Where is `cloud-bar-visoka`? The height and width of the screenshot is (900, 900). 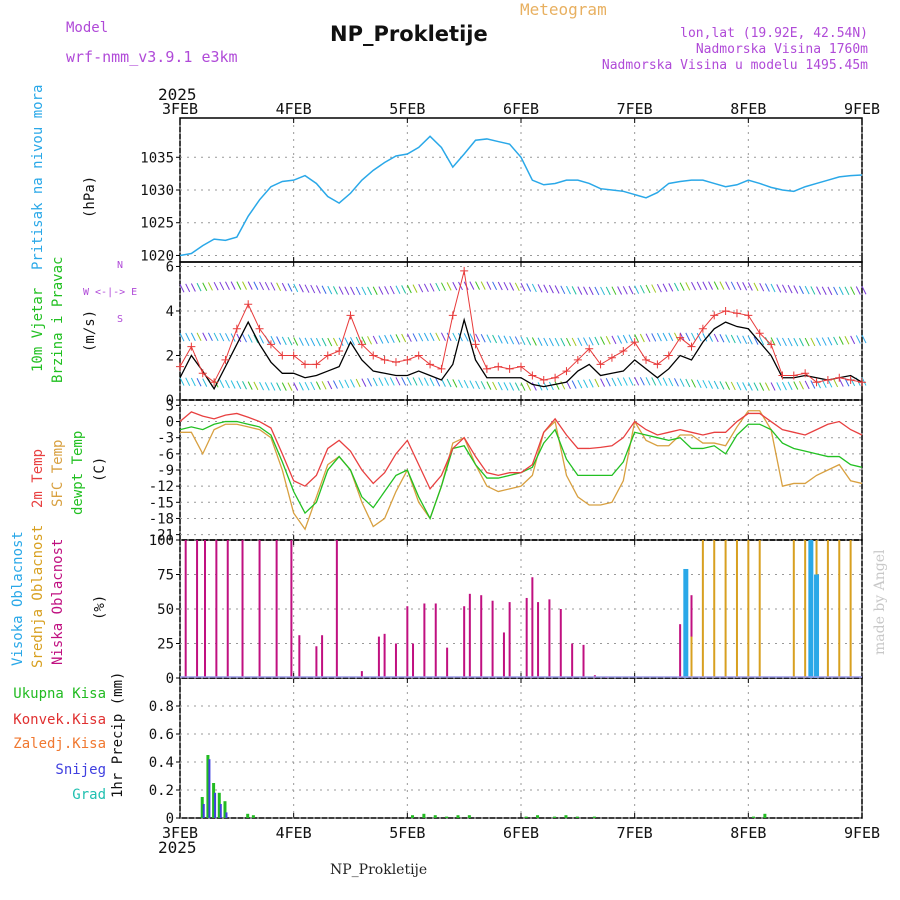
cloud-bar-visoka is located at coordinates (686, 623).